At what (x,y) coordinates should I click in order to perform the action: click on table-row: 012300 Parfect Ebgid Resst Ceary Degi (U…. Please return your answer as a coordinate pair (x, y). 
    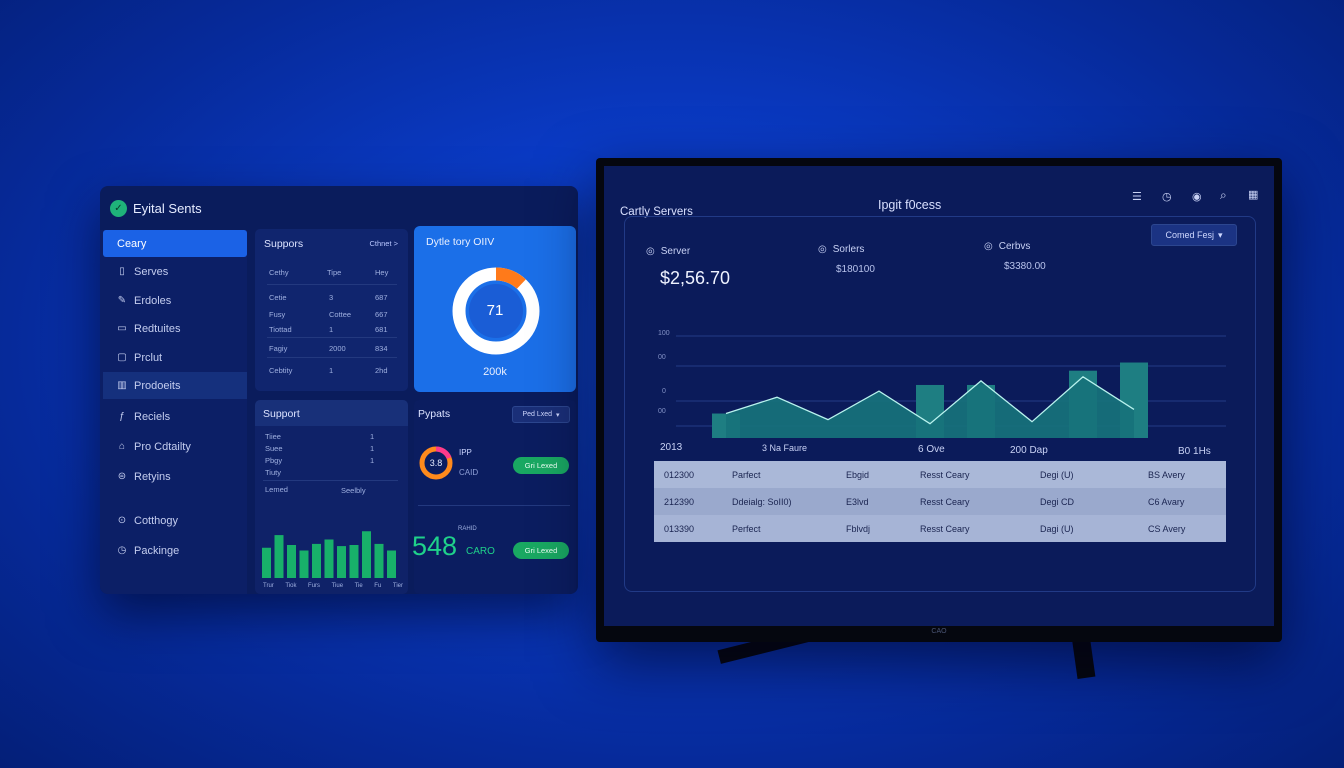
    Looking at the image, I should click on (940, 474).